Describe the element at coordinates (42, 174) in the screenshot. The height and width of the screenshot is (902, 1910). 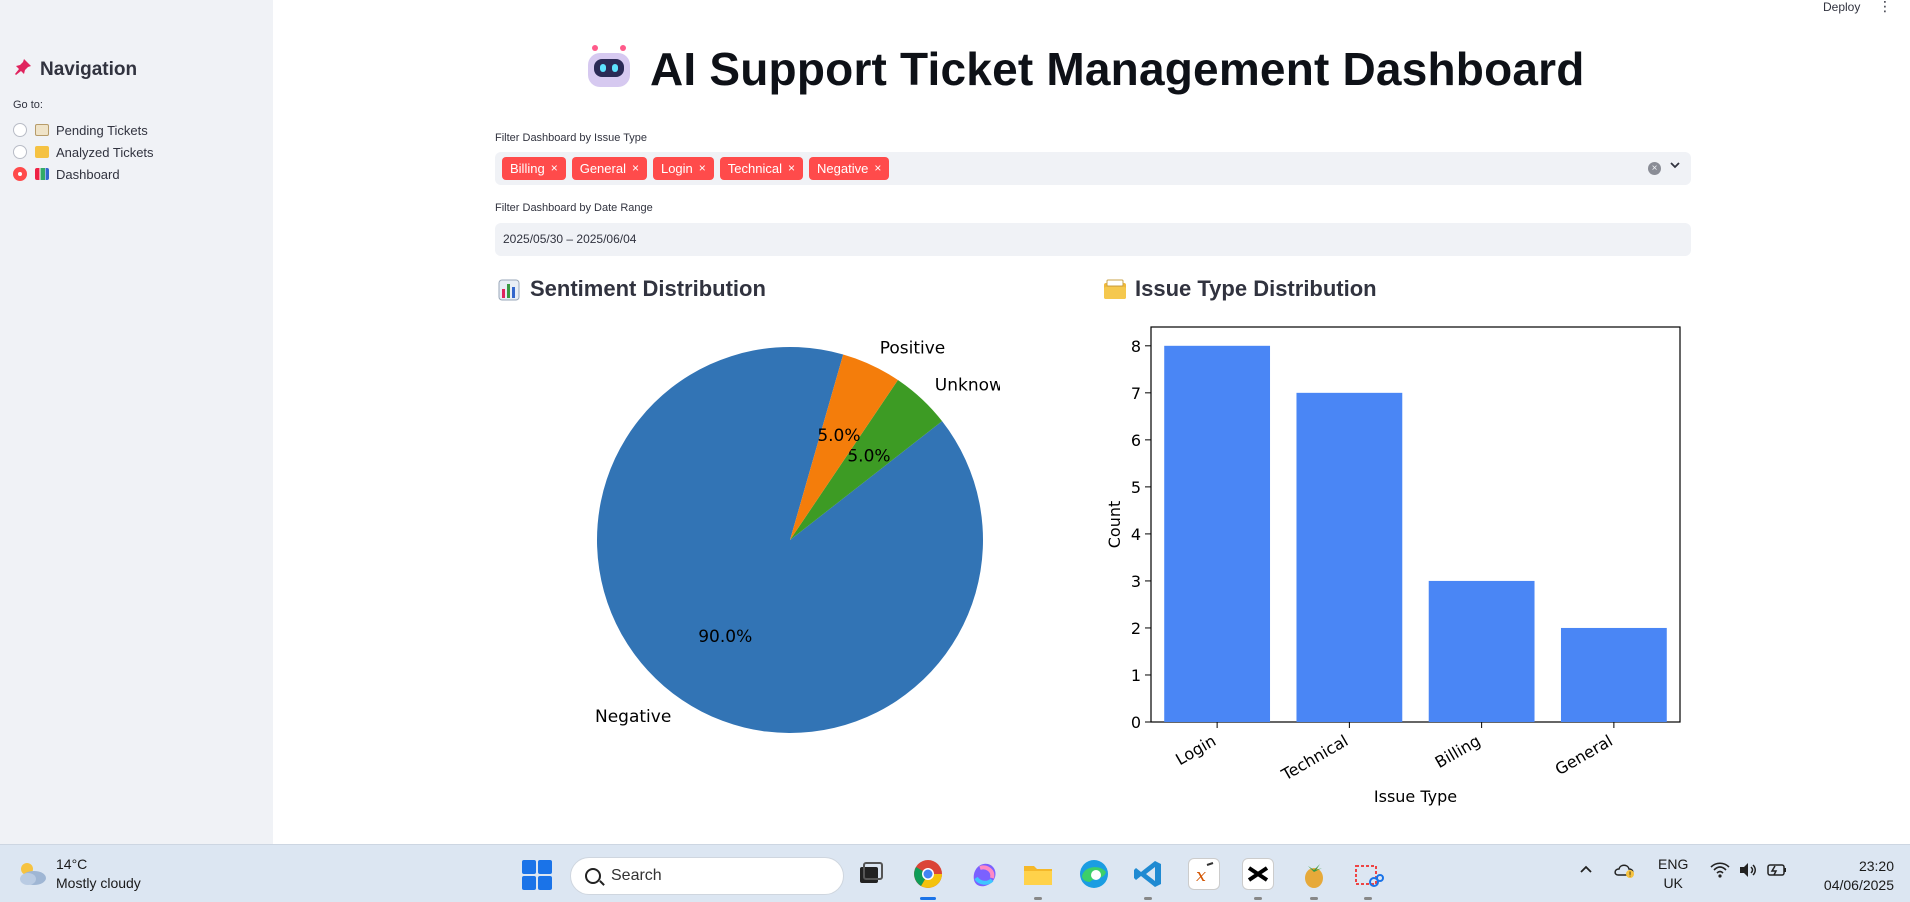
I see `bar-chart-icon` at that location.